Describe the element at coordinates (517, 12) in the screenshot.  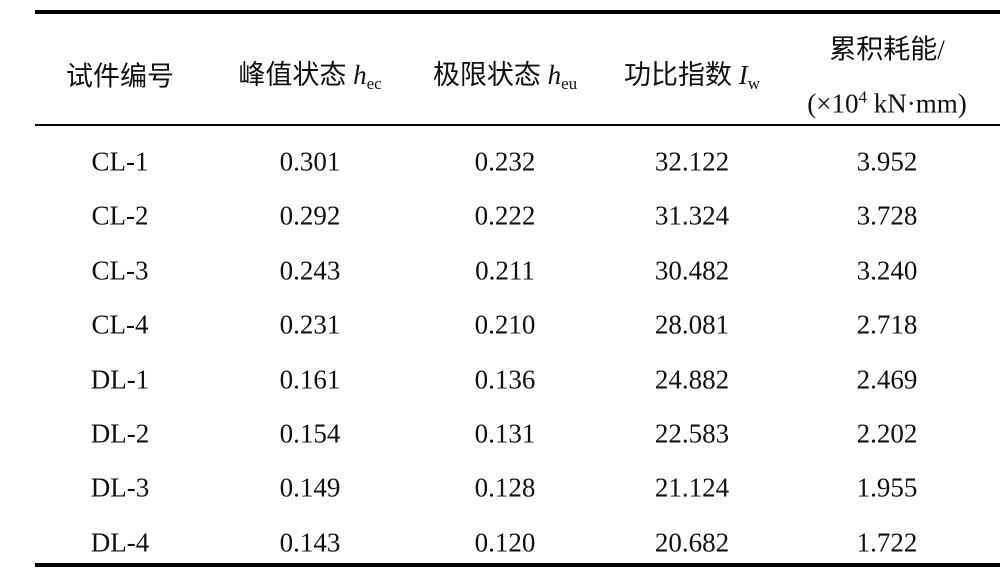
I see `top-rule` at that location.